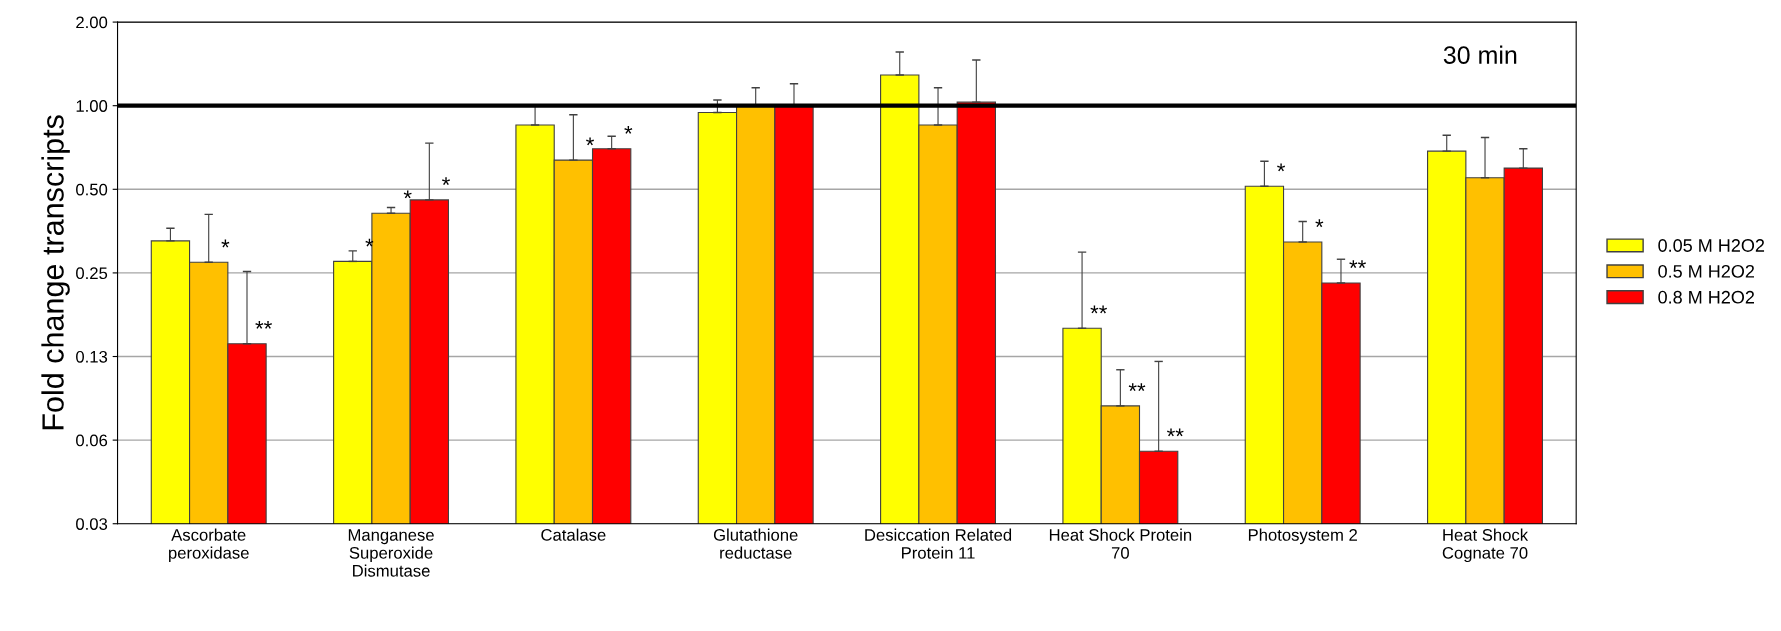 The image size is (1781, 631). What do you see at coordinates (1480, 54) in the screenshot?
I see `annotation: 30 min` at bounding box center [1480, 54].